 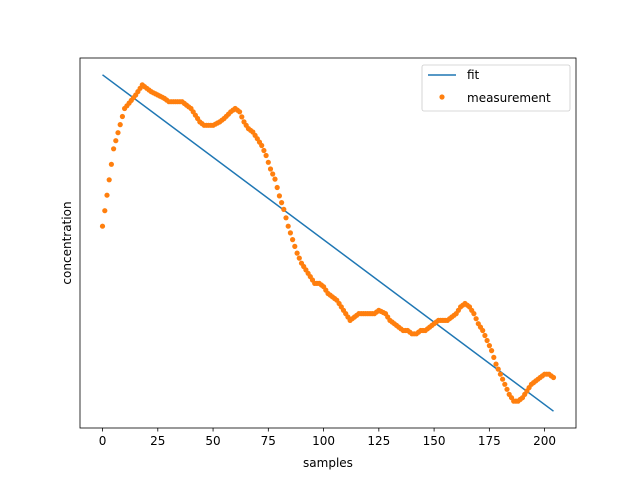 I want to click on x-tick-label: 50, so click(x=212, y=441).